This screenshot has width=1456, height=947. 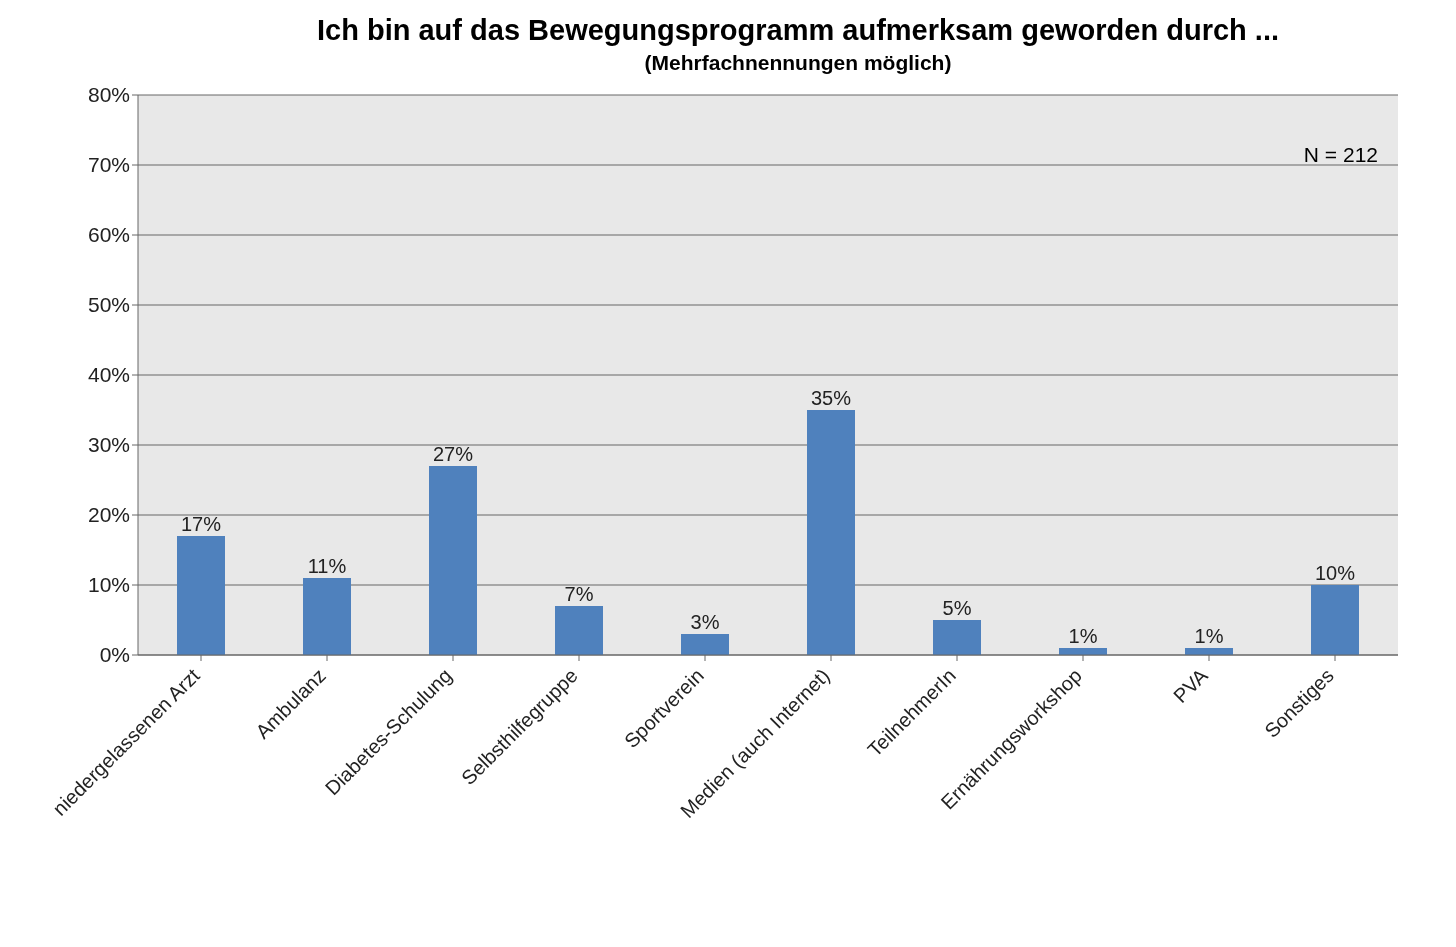 I want to click on y-tick-label: 80%, so click(x=108, y=95).